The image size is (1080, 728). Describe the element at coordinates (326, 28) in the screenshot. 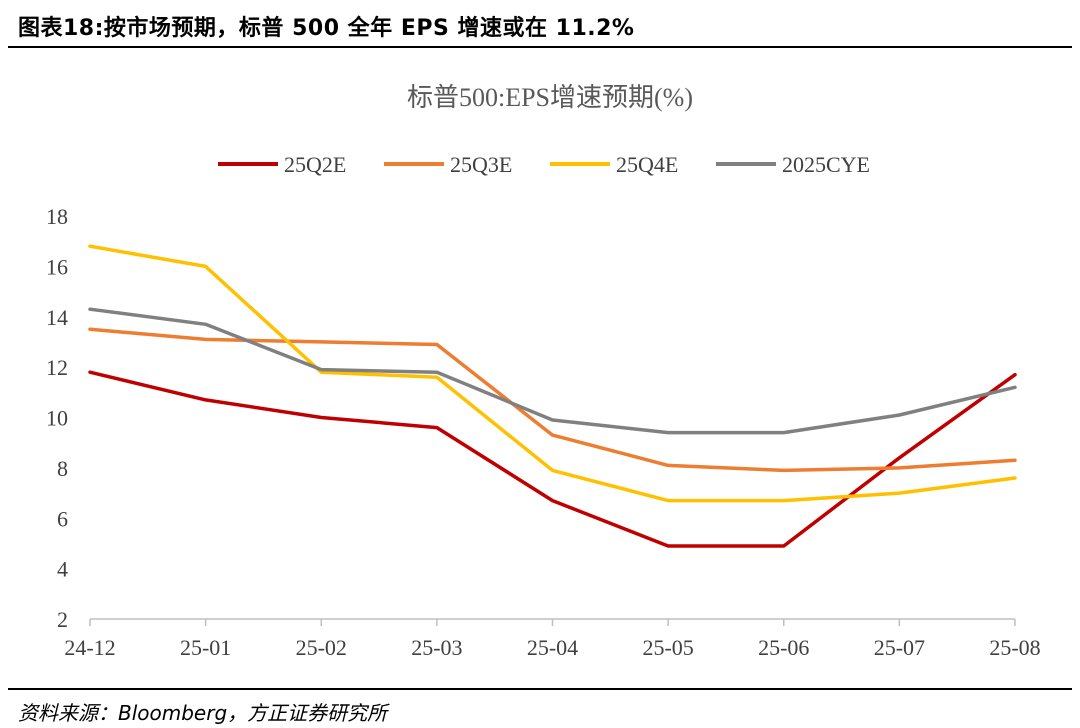

I see `figure-title: 图表18:按市场预期，标普 500 全年 EPS 增速或在 11.2%` at that location.